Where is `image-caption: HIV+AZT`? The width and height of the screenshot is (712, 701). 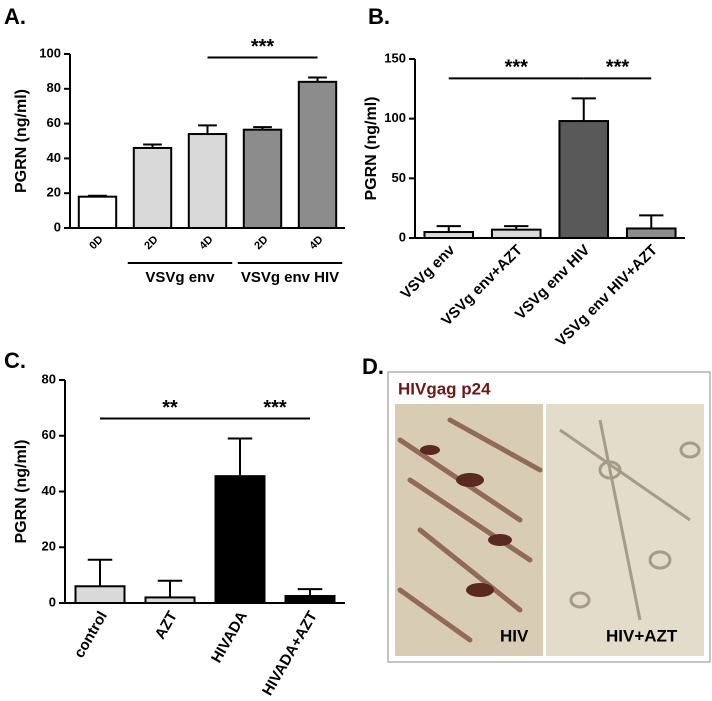
image-caption: HIV+AZT is located at coordinates (642, 635).